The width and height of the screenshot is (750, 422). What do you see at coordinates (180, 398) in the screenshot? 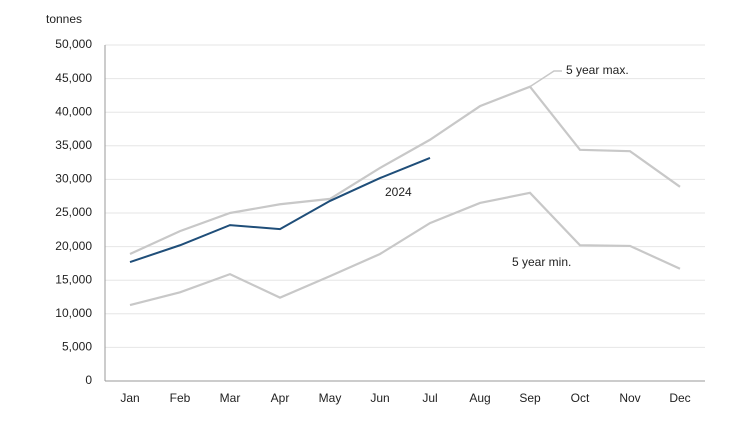
I see `x-tick-label: Feb` at bounding box center [180, 398].